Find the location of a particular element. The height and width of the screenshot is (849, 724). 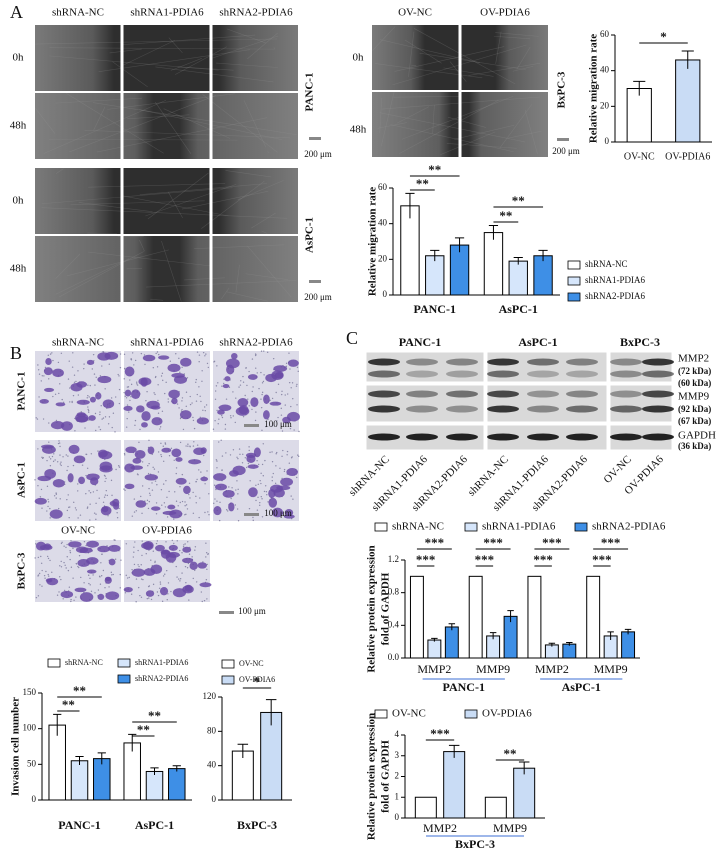

y-axis-label: fold of GAPDH is located at coordinates (386, 776).